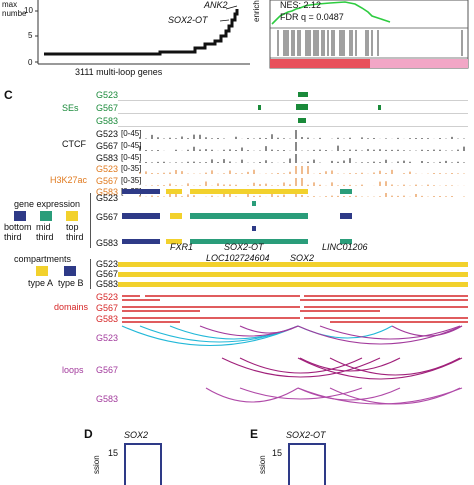  I want to click on compartments-title: compartments, so click(43, 259).